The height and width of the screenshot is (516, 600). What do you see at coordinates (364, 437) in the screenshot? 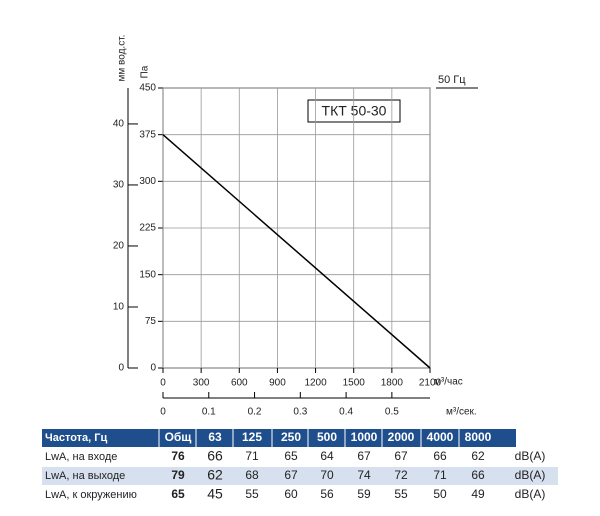
I see `table-header: 1000` at bounding box center [364, 437].